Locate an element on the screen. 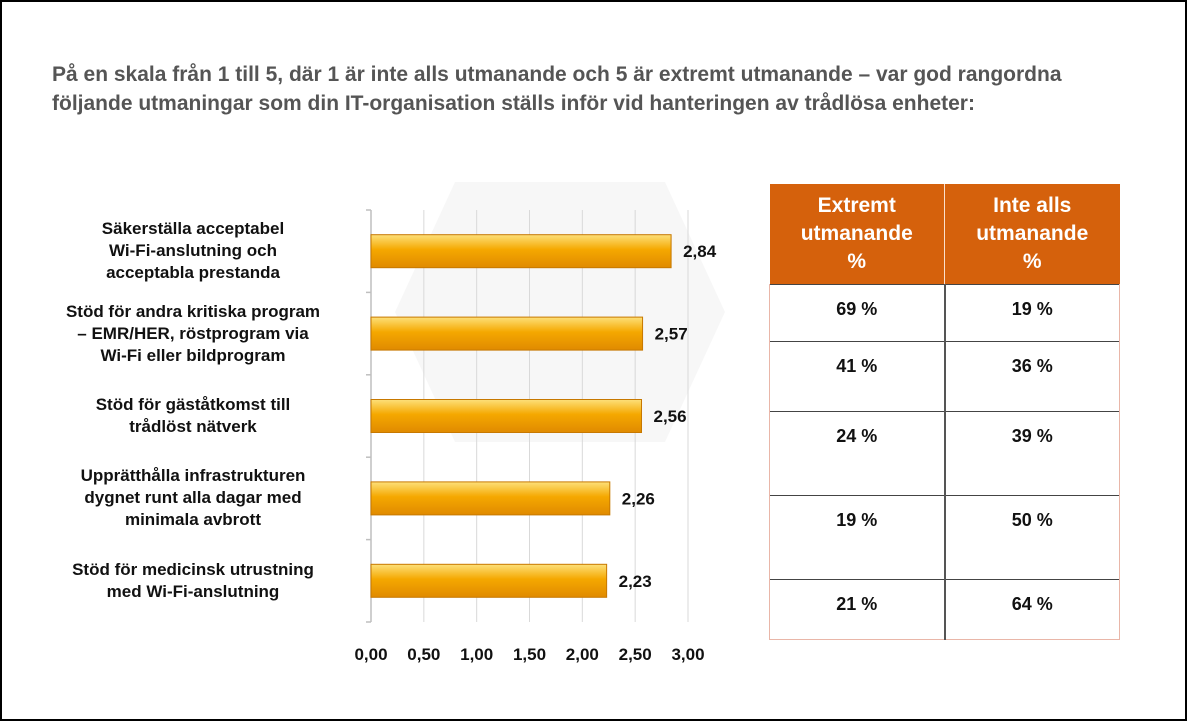 The height and width of the screenshot is (721, 1187). table-cell-extremt: 21 % is located at coordinates (857, 609).